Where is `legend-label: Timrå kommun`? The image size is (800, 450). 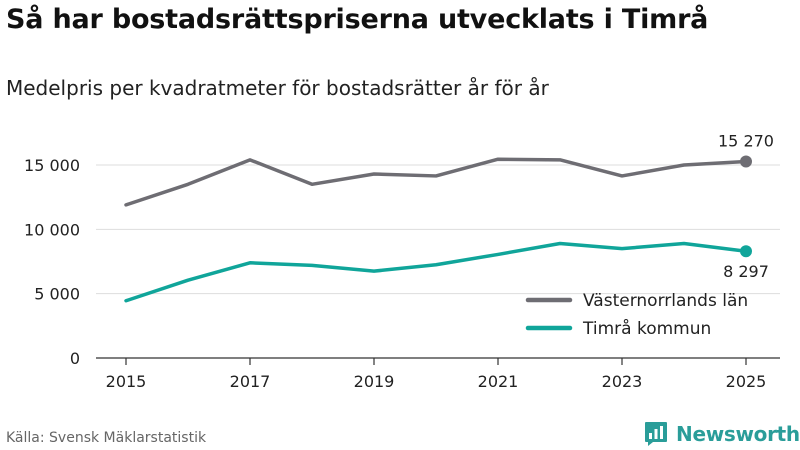
legend-label: Timrå kommun is located at coordinates (646, 328).